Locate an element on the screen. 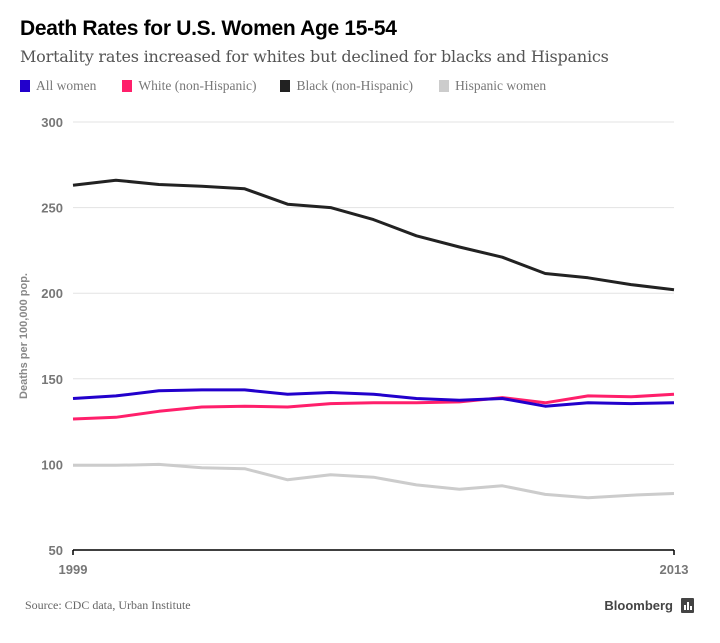 The height and width of the screenshot is (643, 720). legend-item-black: Black (non-Hispanic) is located at coordinates (346, 86).